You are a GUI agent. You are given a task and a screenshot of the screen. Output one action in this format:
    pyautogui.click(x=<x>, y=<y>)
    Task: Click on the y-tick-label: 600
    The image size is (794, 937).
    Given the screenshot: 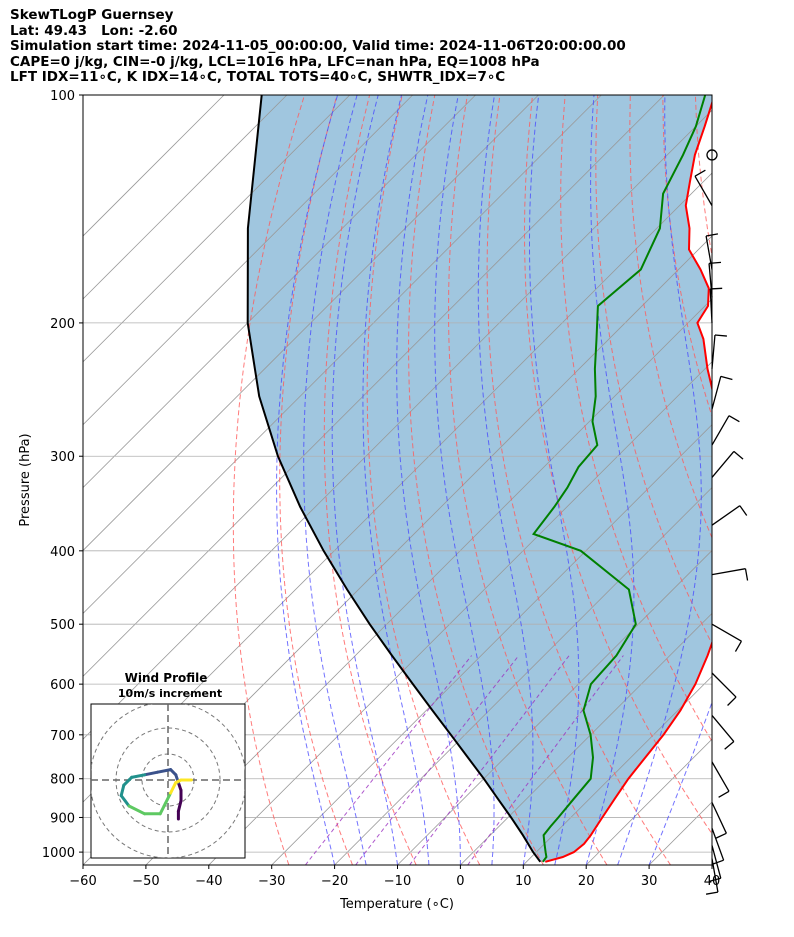 What is the action you would take?
    pyautogui.click(x=62, y=685)
    